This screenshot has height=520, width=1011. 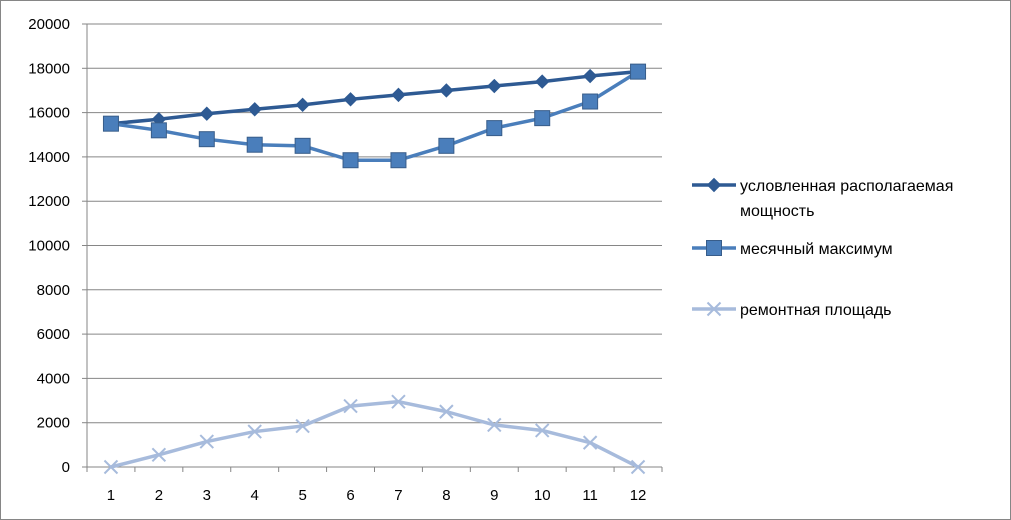 What do you see at coordinates (66, 467) in the screenshot?
I see `y-tick-label: 0` at bounding box center [66, 467].